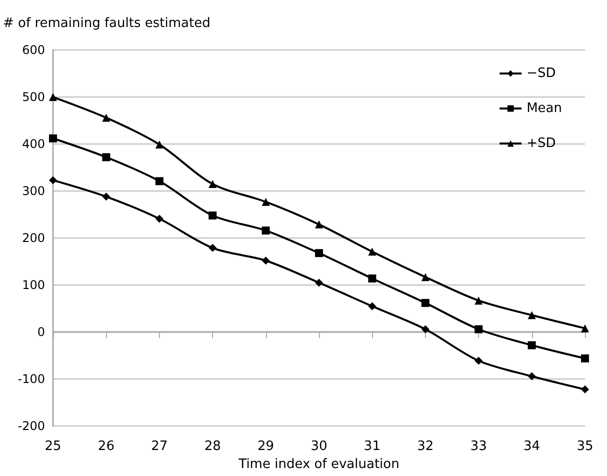 Image resolution: width=607 pixels, height=476 pixels. Describe the element at coordinates (319, 464) in the screenshot. I see `x-axis-title: Time index of evaluation` at that location.